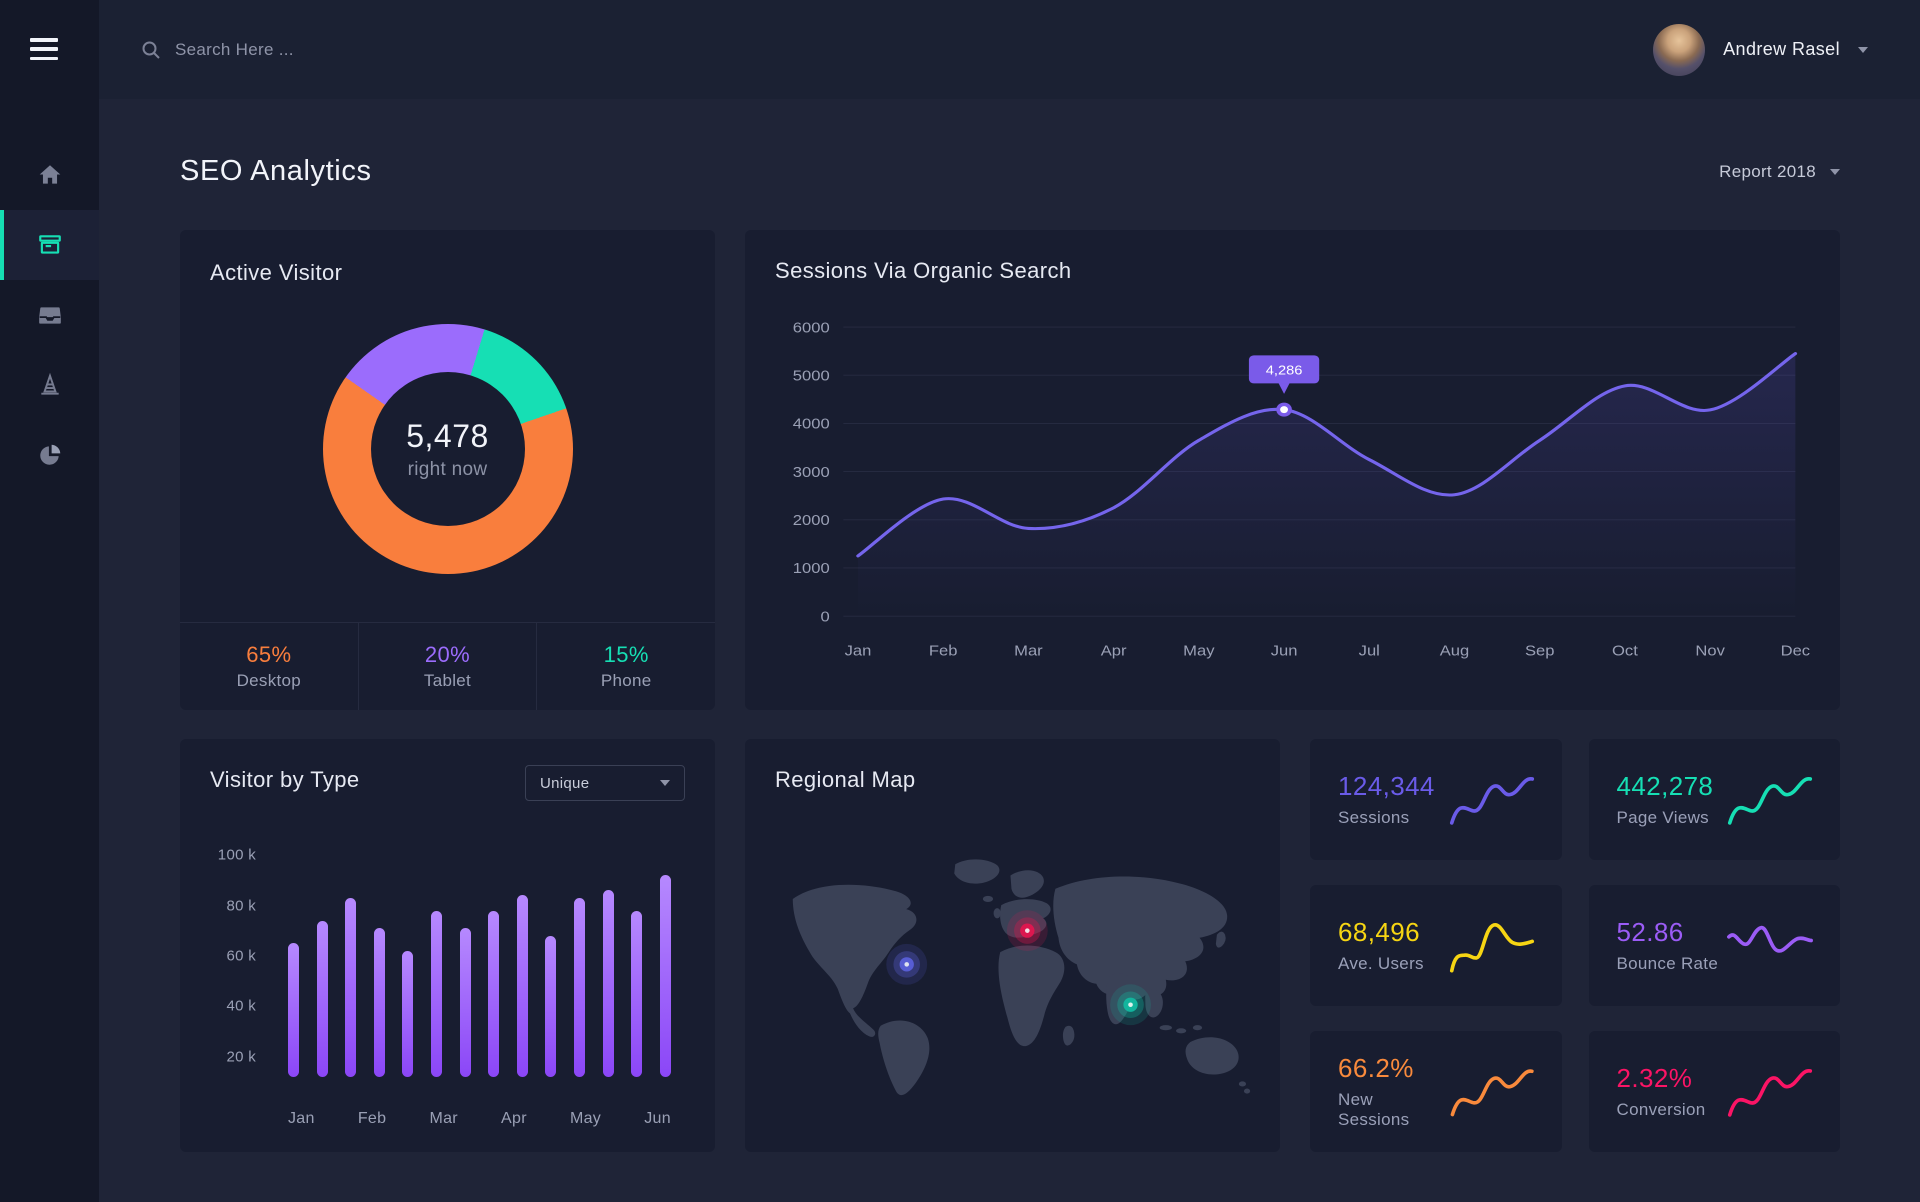  I want to click on continents, so click(1021, 977).